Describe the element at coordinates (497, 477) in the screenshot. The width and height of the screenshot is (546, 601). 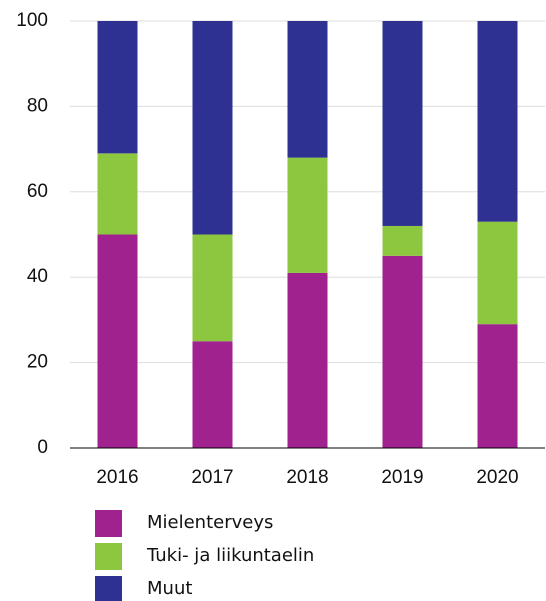
I see `x-tick-label: 2020` at that location.